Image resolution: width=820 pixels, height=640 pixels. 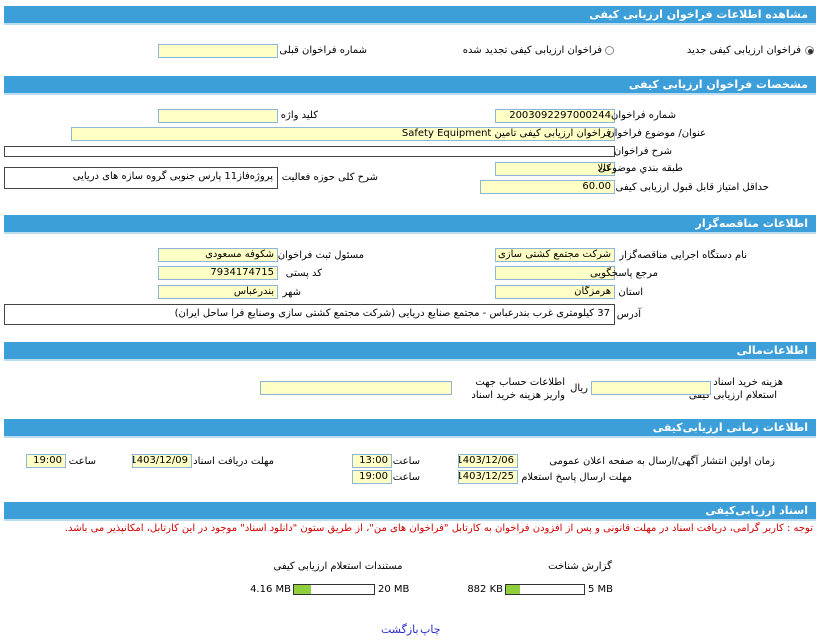 I want to click on input-field: شرکت مجتمع کشتی سازی, so click(x=555, y=255).